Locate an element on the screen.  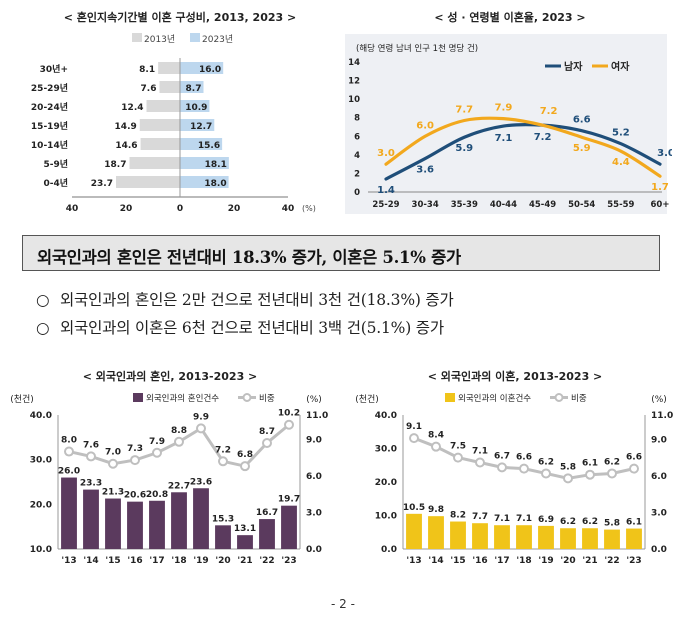
x-tick-label: '19 is located at coordinates (200, 561).